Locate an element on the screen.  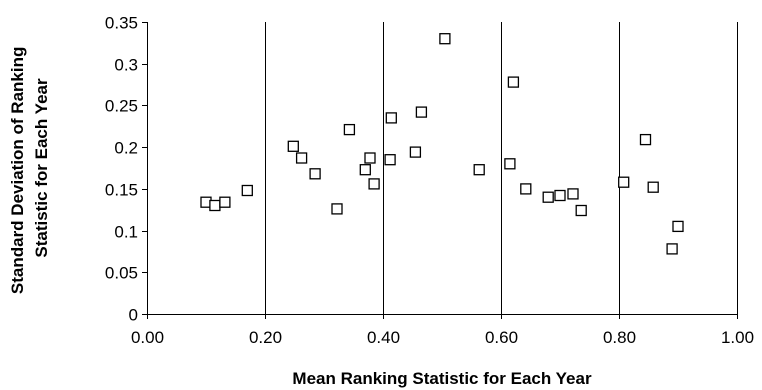
y-tick-label: 0.25 is located at coordinates (121, 106).